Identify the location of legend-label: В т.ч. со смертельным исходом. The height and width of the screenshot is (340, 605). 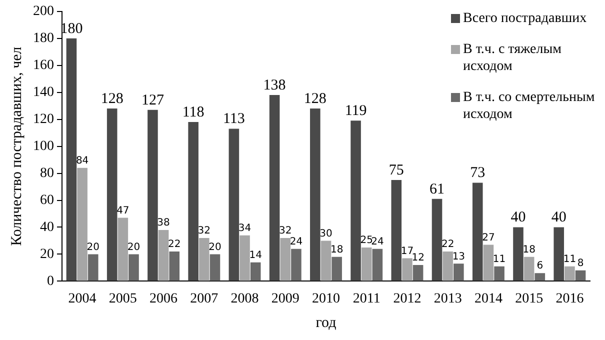
(529, 106).